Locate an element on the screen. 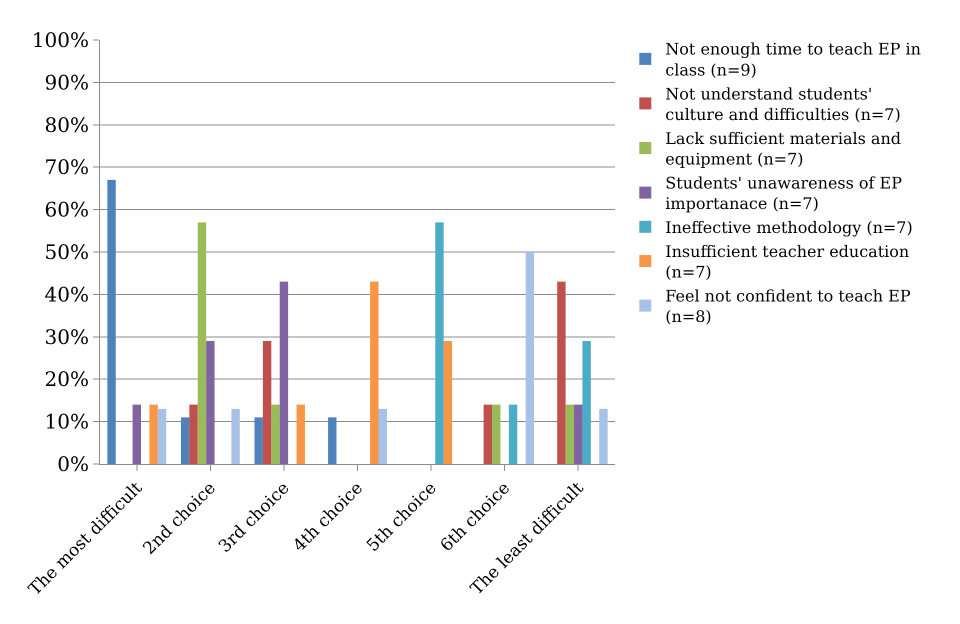 This screenshot has height=624, width=960. legend-label: Lack sufficient materials and equipment (n=7) is located at coordinates (783, 148).